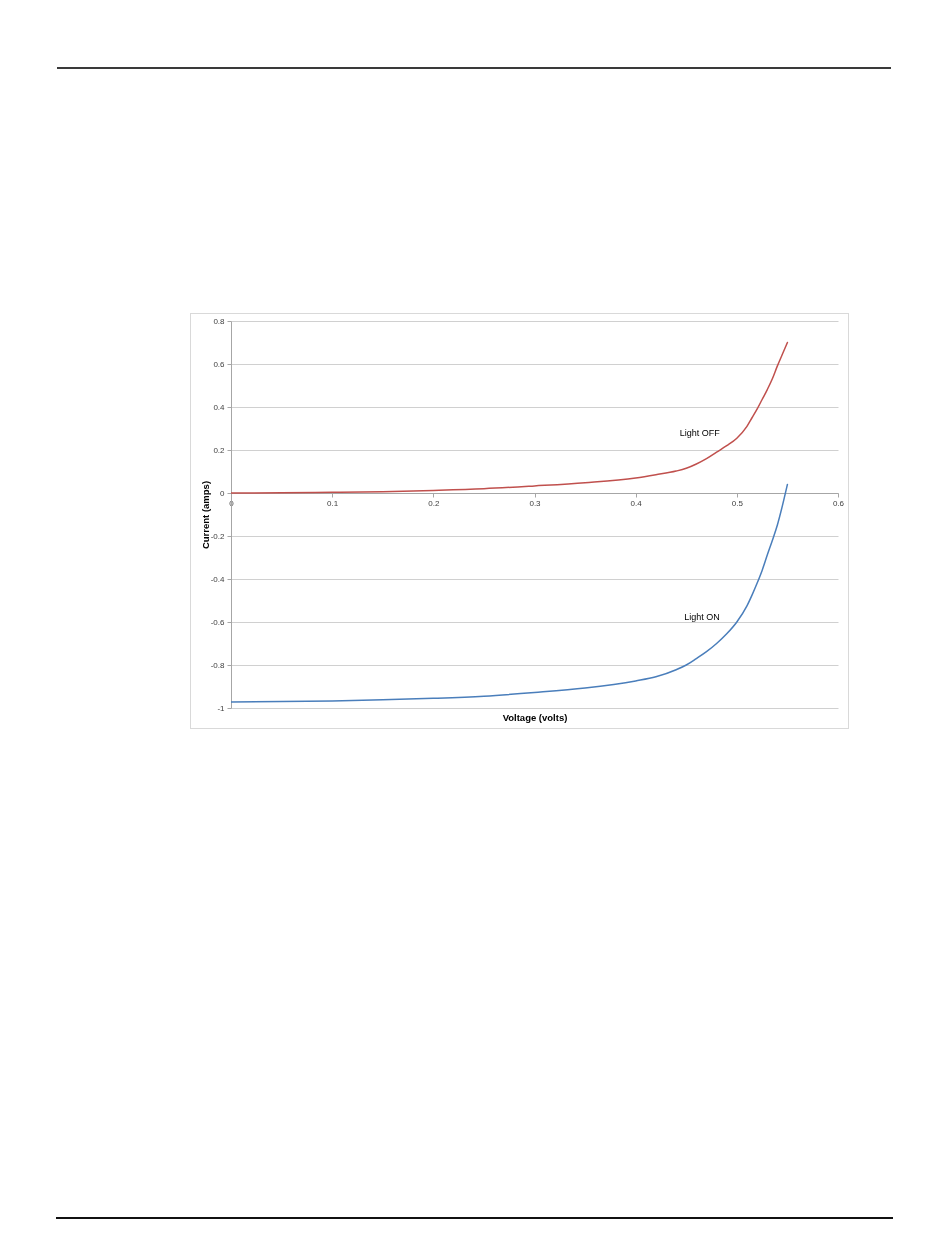  I want to click on y-tick-label: -0.2, so click(218, 536).